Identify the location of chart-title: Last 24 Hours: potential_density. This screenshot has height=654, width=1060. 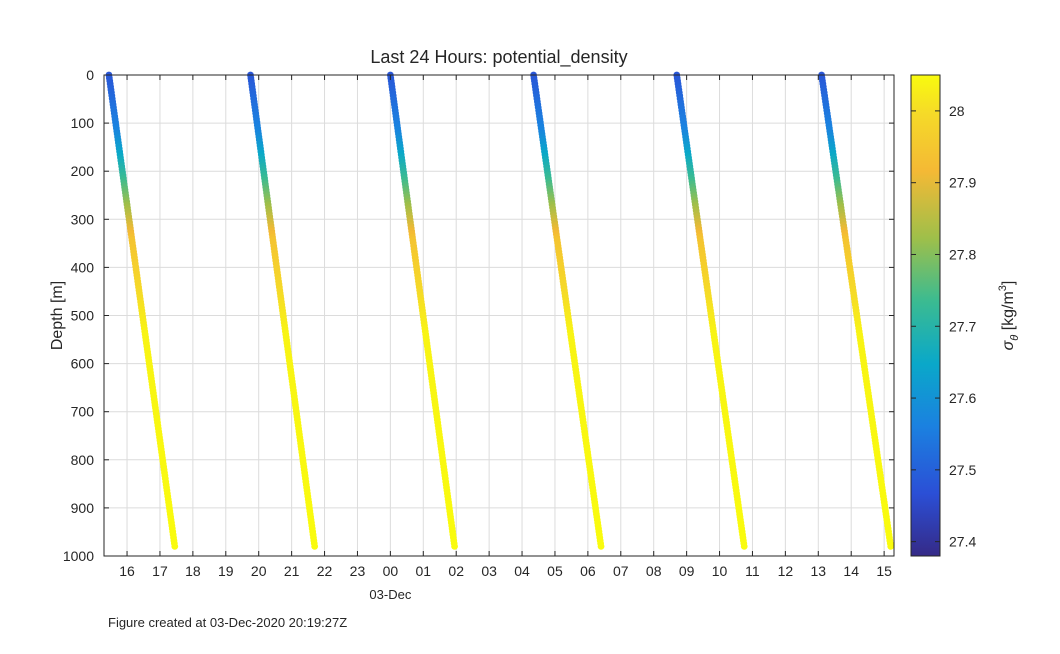
(498, 57).